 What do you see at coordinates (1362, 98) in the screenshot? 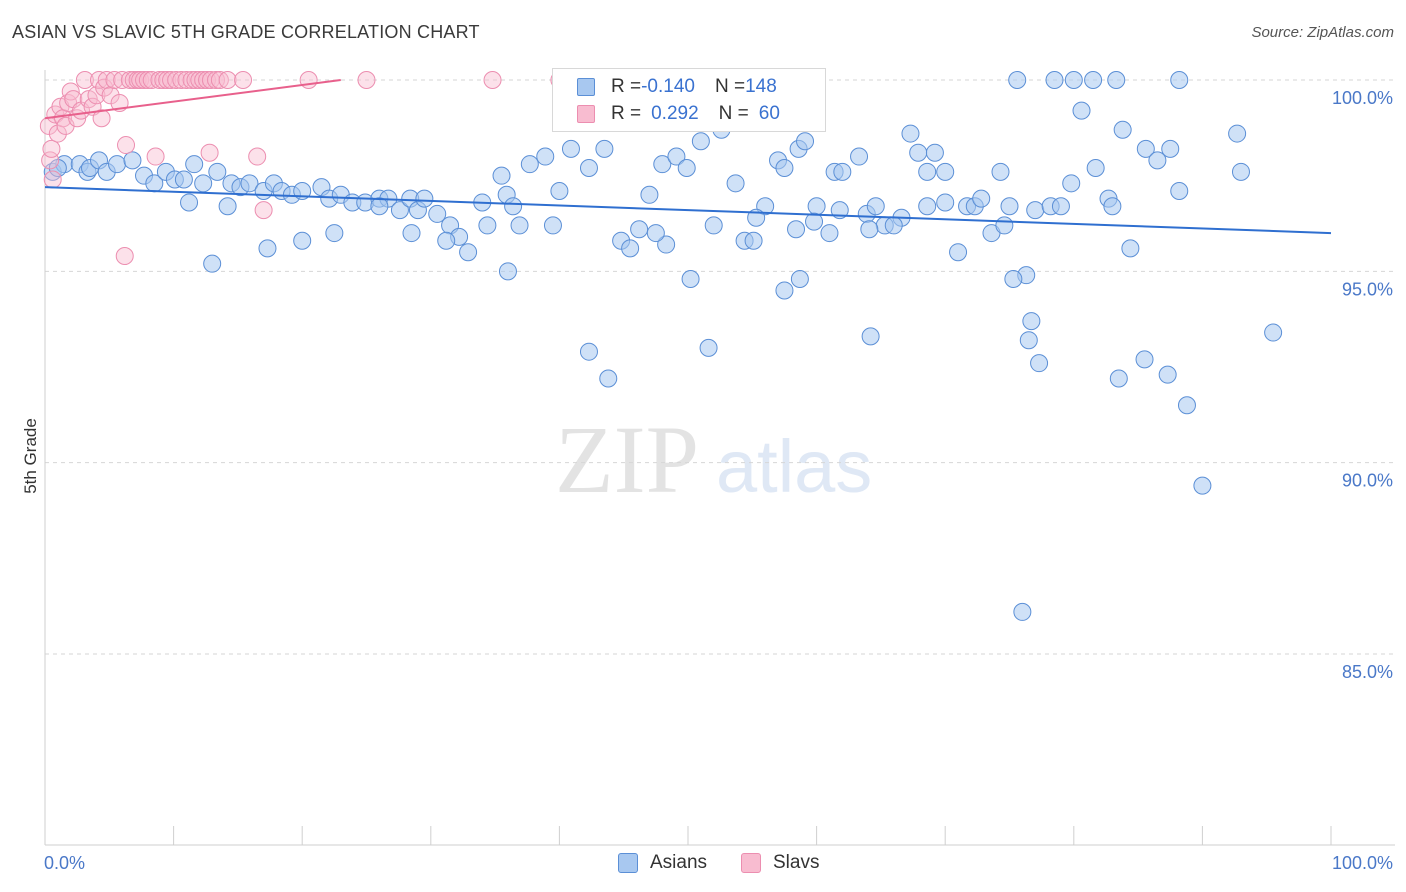
I see `y-tick-label: 100.0%` at bounding box center [1362, 98].